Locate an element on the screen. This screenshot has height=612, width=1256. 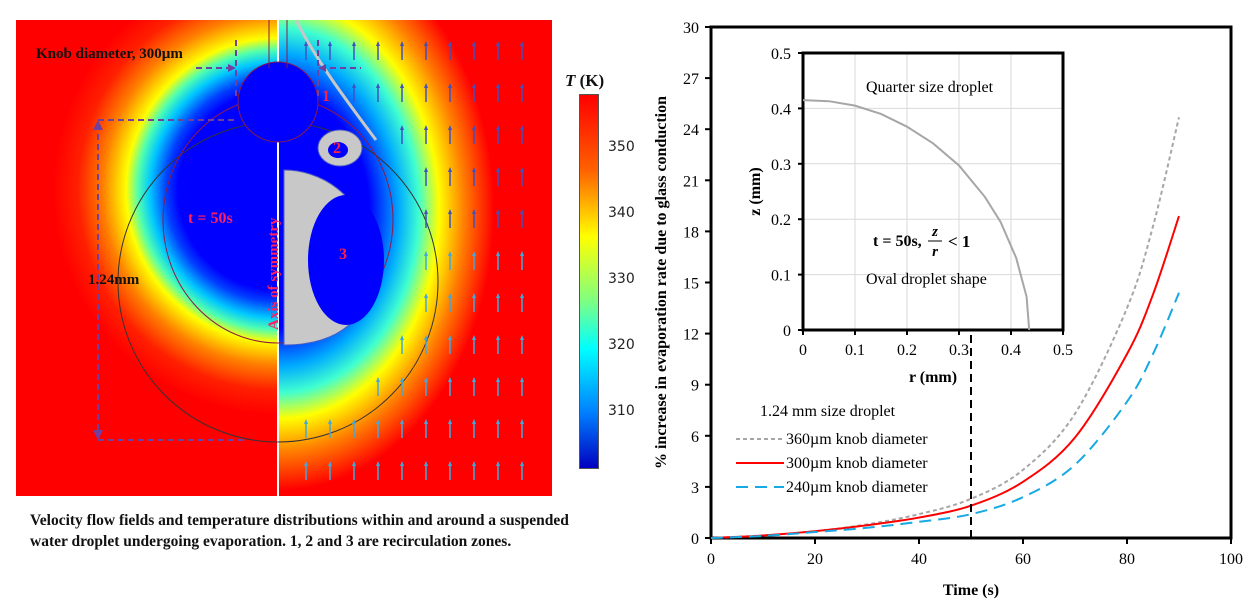
x-tick-label: 80 is located at coordinates (1127, 559).